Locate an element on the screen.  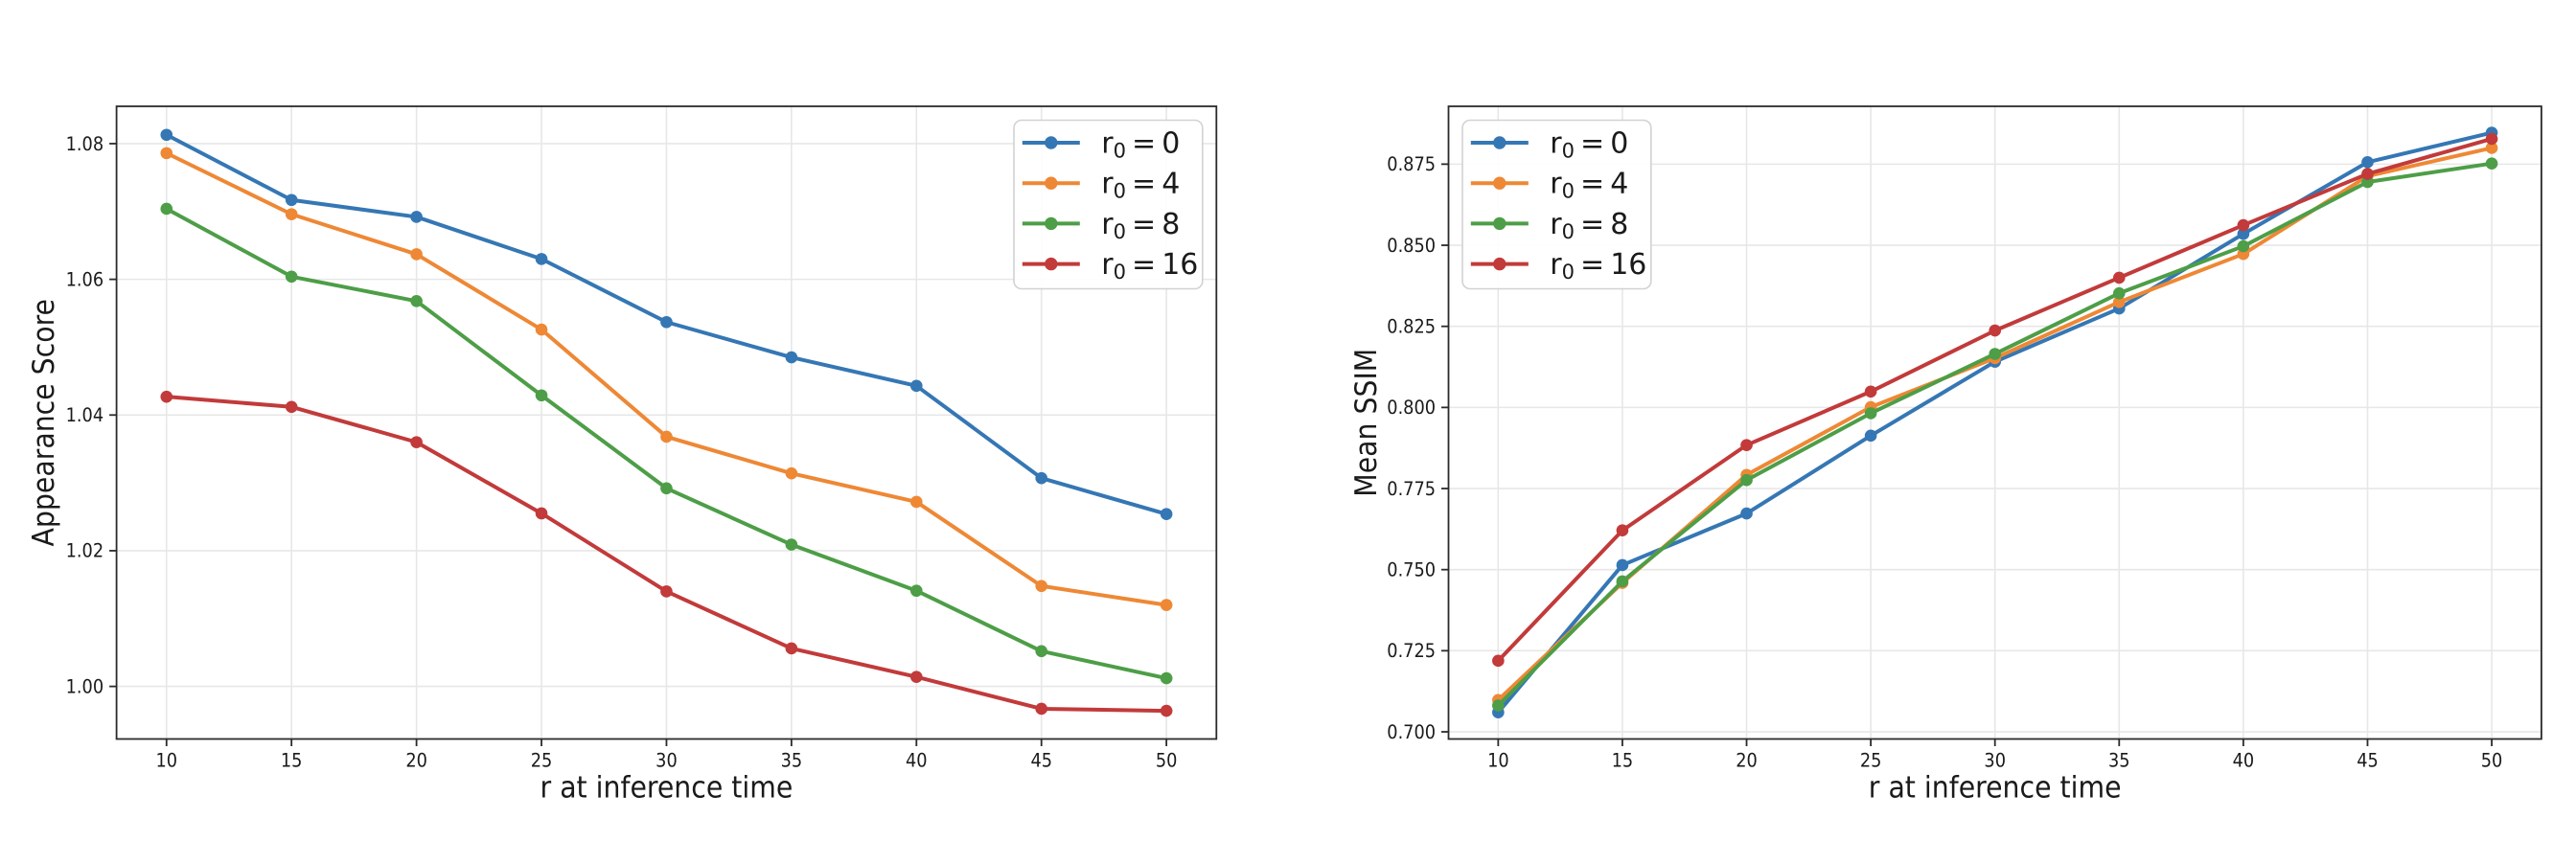
x-tick-label: 30 is located at coordinates (667, 761).